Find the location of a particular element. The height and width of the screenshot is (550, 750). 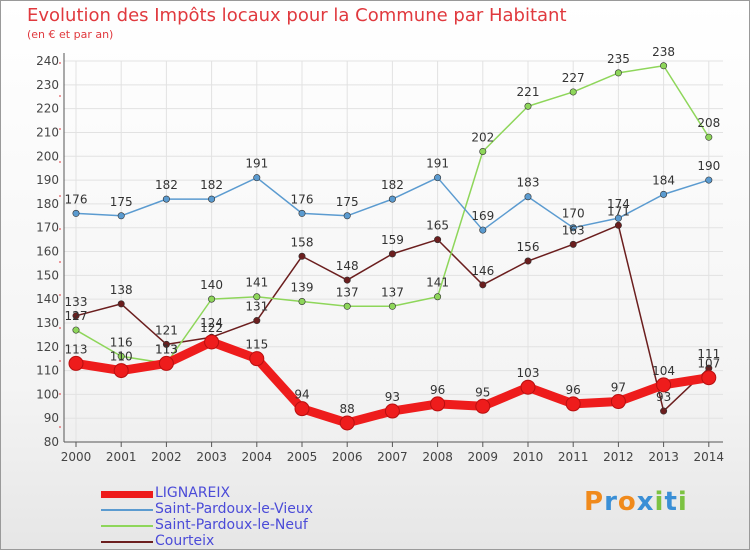

legend-swatch-saint-pardoux-le-neuf is located at coordinates (127, 526).